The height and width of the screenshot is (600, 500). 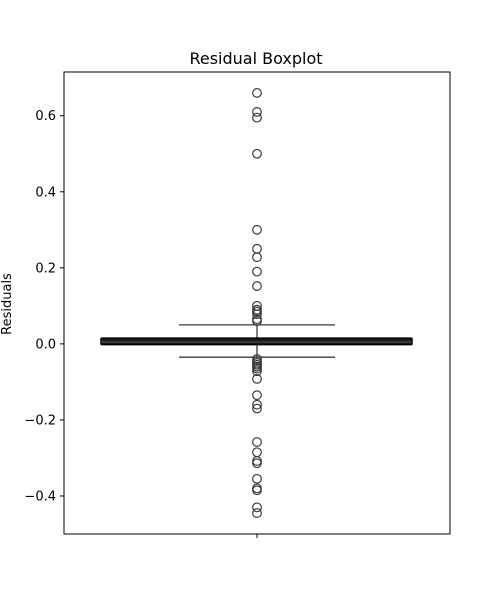 I want to click on iqr-box, so click(x=256, y=341).